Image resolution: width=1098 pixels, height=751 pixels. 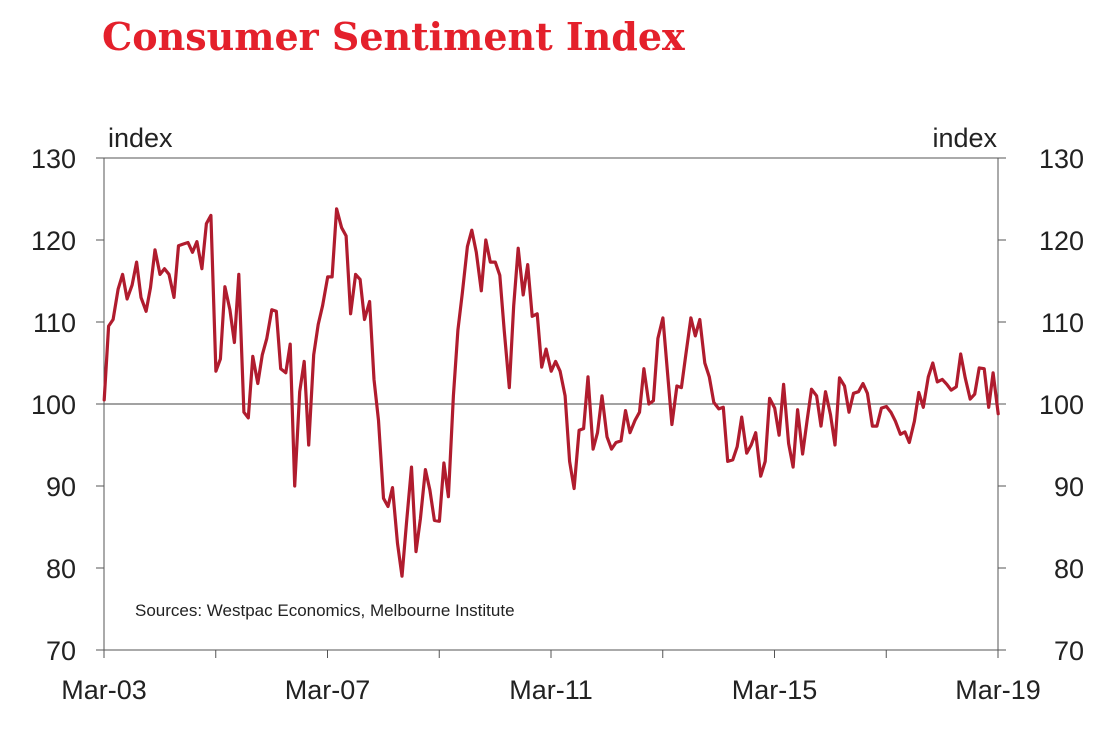 I want to click on y-tick-label-right: 90, so click(x=1069, y=487).